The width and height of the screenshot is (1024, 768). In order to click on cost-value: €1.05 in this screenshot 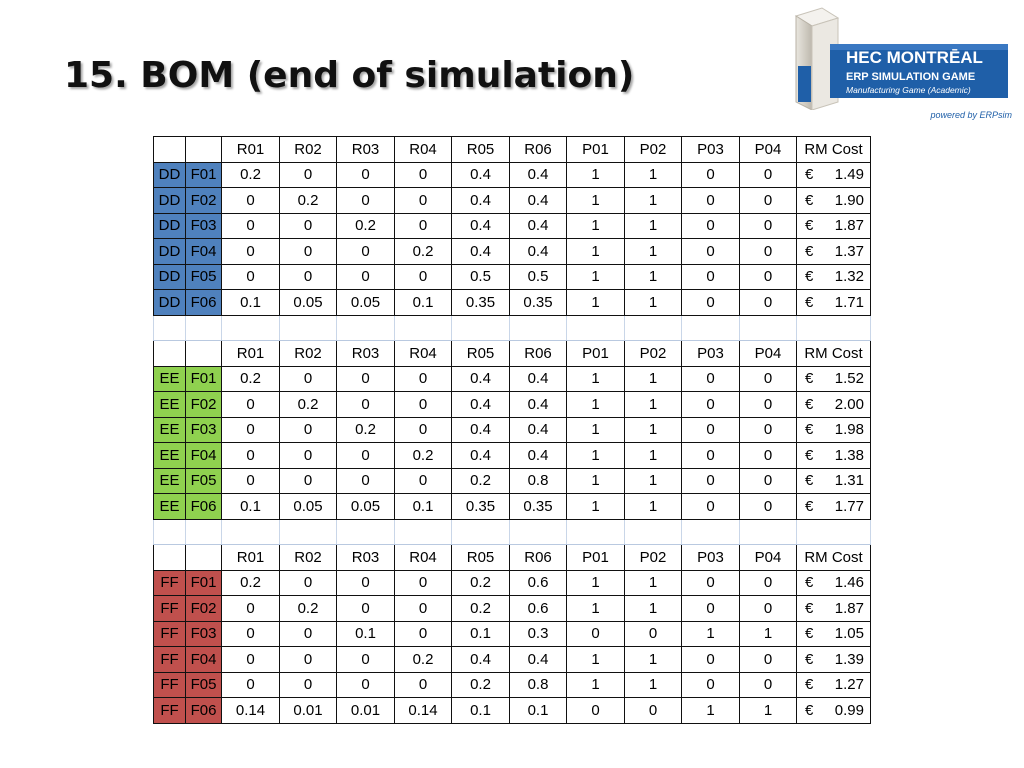, I will do `click(834, 634)`.